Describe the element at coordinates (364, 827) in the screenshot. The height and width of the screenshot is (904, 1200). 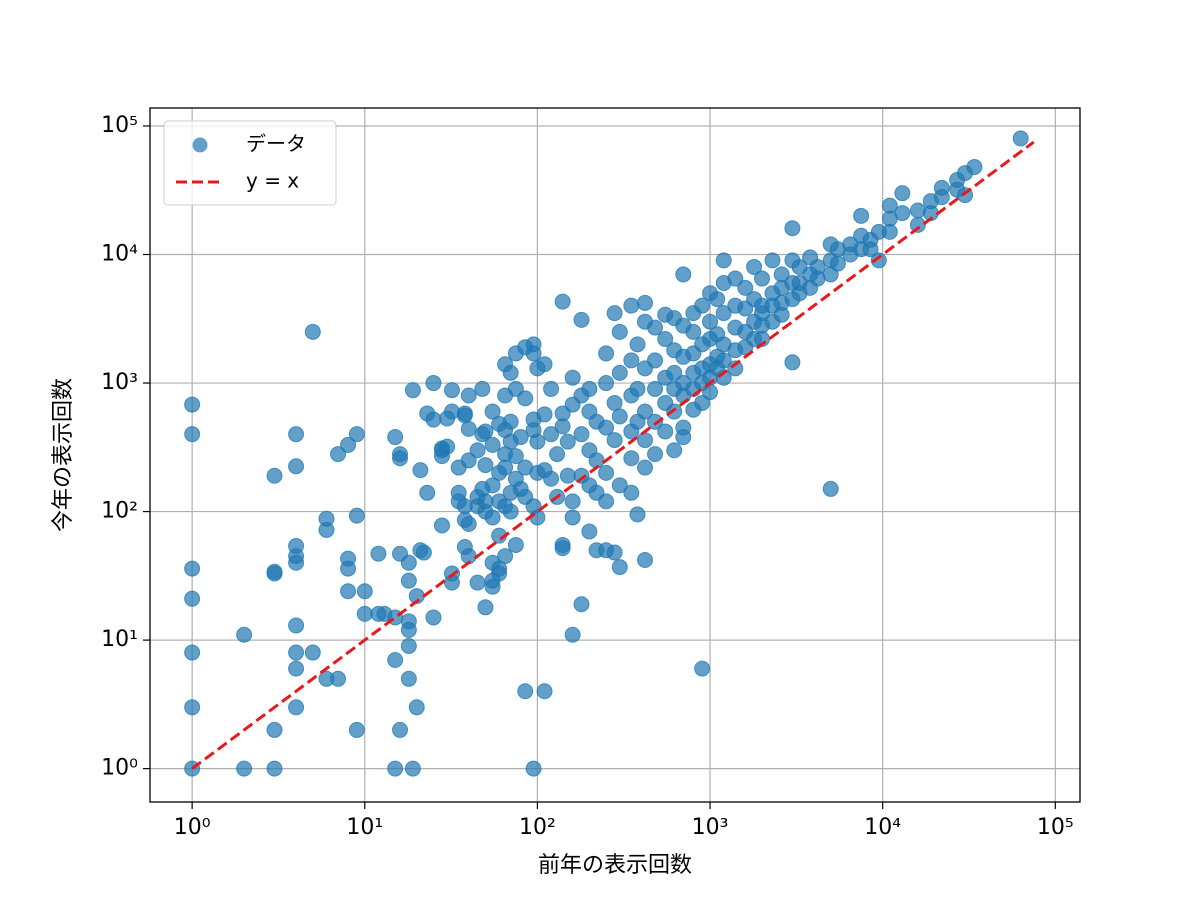
I see `x-tick-label: 10¹` at that location.